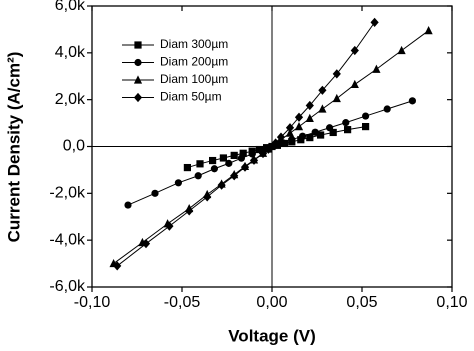  I want to click on y-tick-label: -4,0k, so click(67, 239).